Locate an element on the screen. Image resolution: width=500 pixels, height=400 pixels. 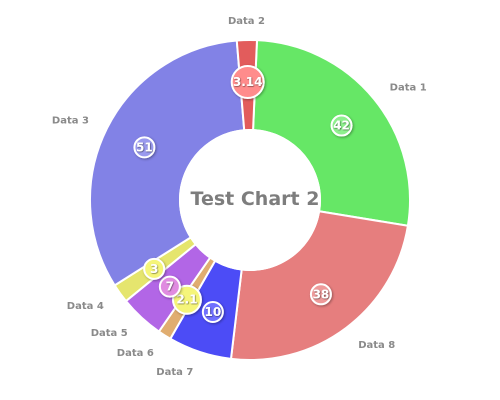
value-badge-data-8: 38 is located at coordinates (320, 294).